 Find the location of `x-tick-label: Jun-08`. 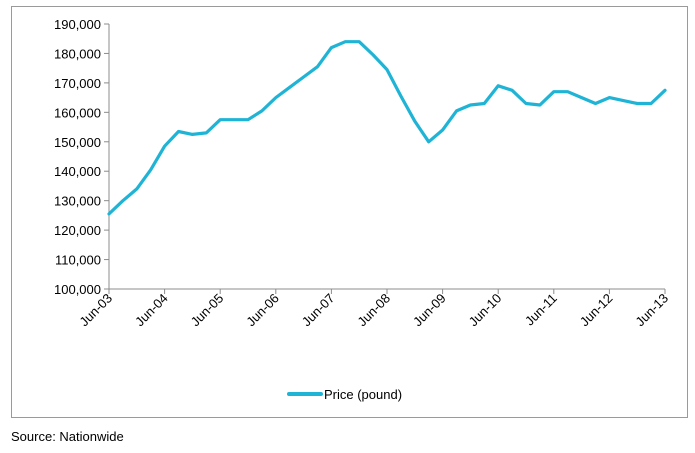

x-tick-label: Jun-08 is located at coordinates (373, 310).